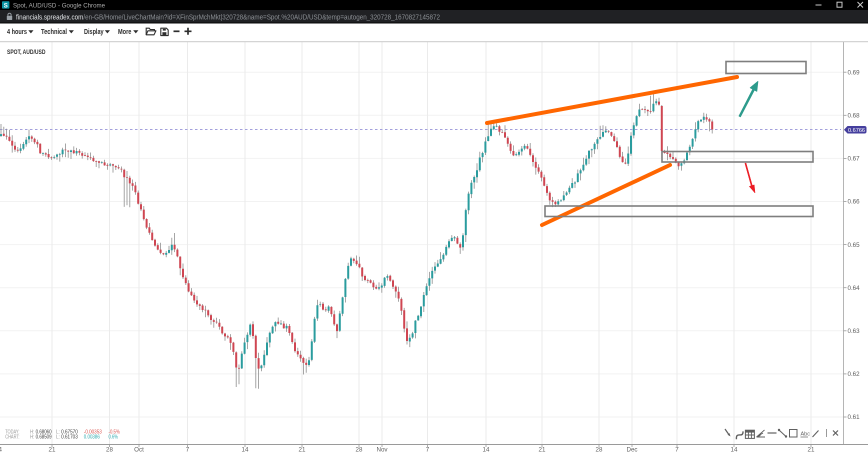 The height and width of the screenshot is (453, 868). I want to click on svg-text: Dec, so click(631, 450).